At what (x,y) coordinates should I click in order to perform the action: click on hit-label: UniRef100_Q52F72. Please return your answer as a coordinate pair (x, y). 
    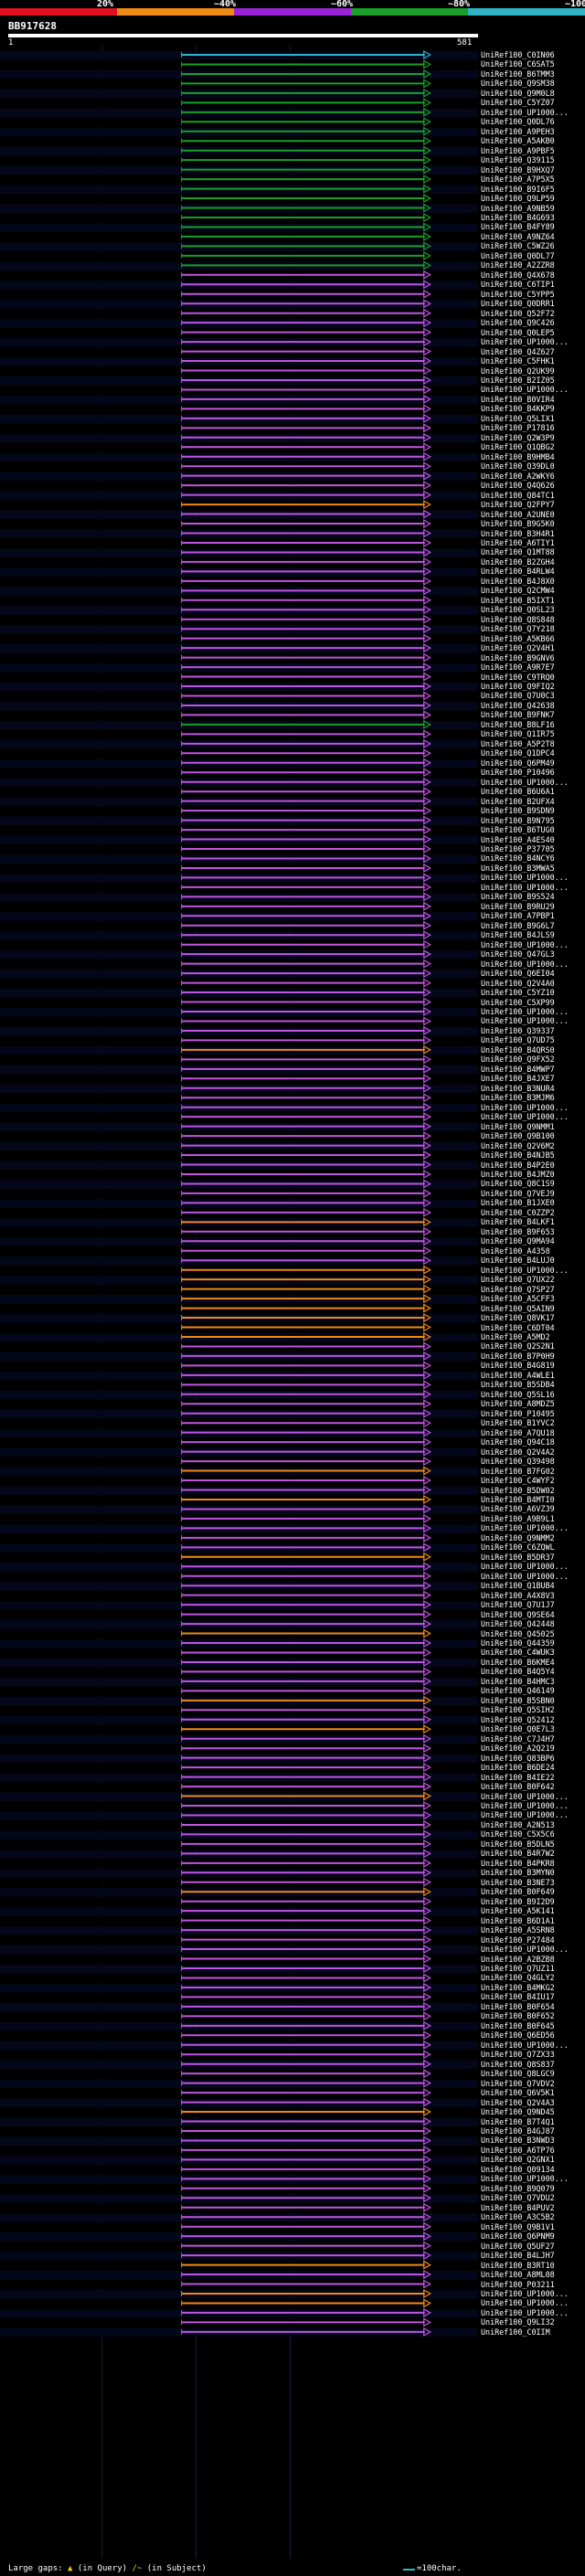
    Looking at the image, I should click on (518, 313).